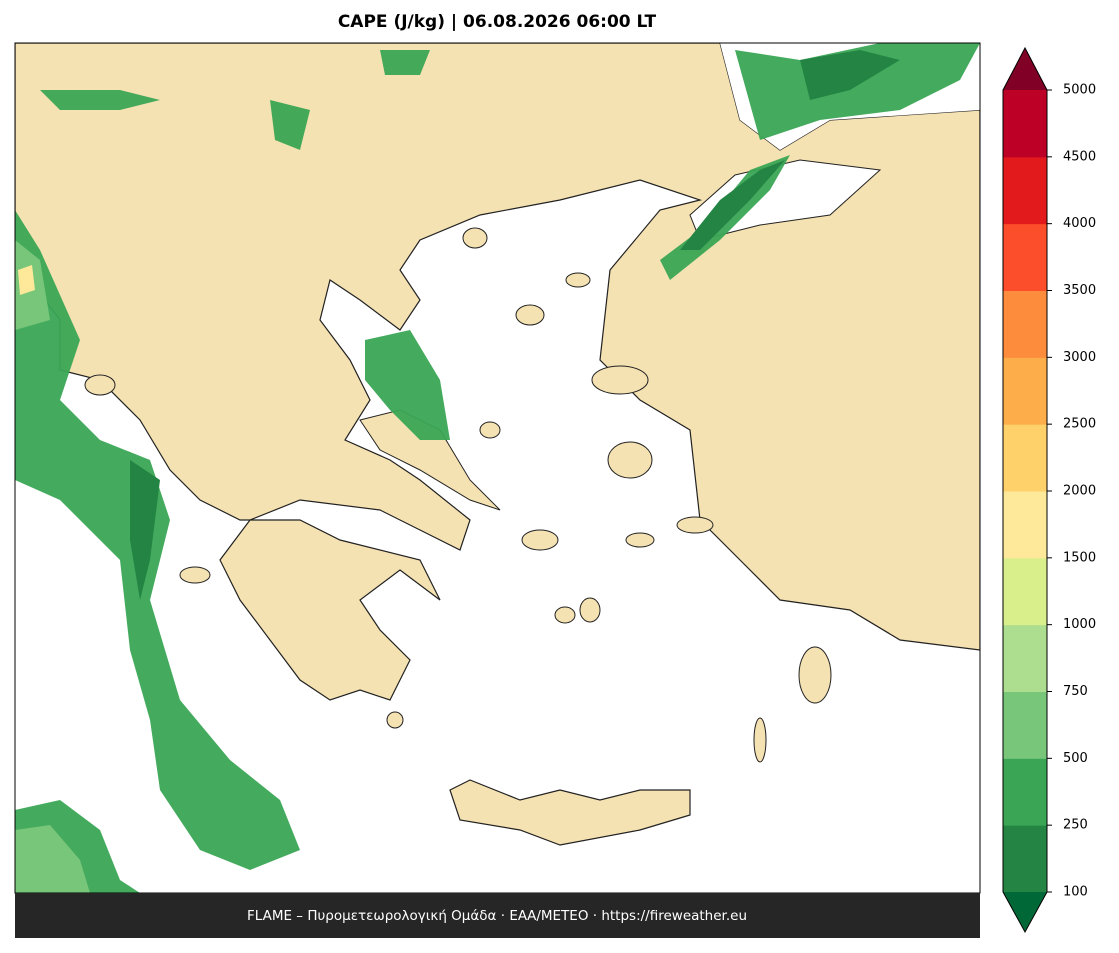 This screenshot has width=1119, height=953. What do you see at coordinates (1079, 290) in the screenshot?
I see `colorbar-tick-label: 3500` at bounding box center [1079, 290].